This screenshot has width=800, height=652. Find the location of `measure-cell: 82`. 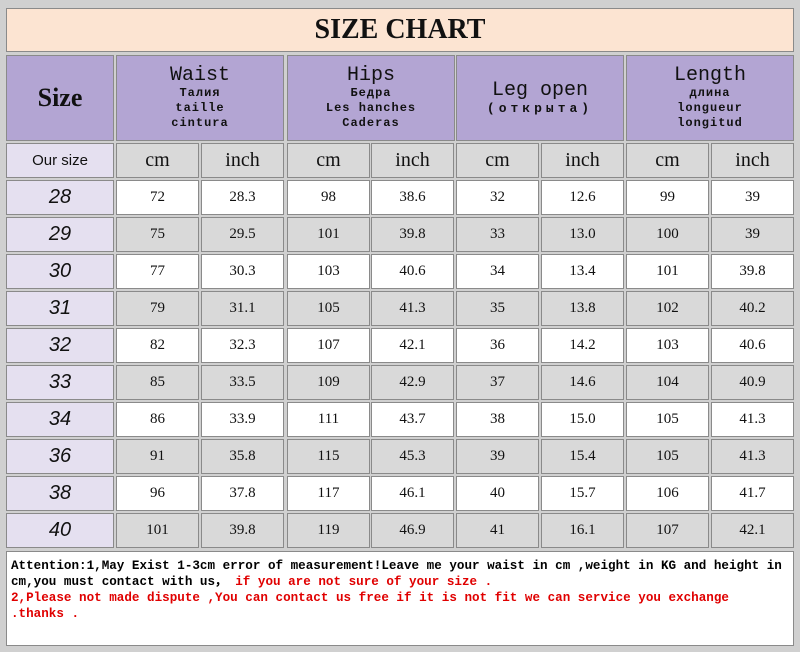

measure-cell: 82 is located at coordinates (157, 345).